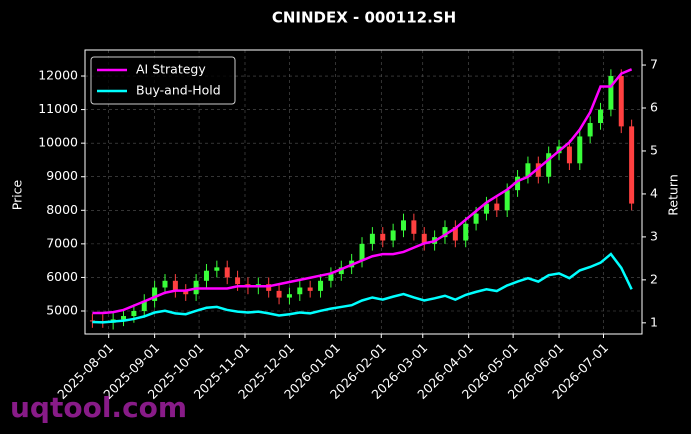 This screenshot has width=691, height=434. Describe the element at coordinates (58, 108) in the screenshot. I see `y-tick-label: 11000` at that location.